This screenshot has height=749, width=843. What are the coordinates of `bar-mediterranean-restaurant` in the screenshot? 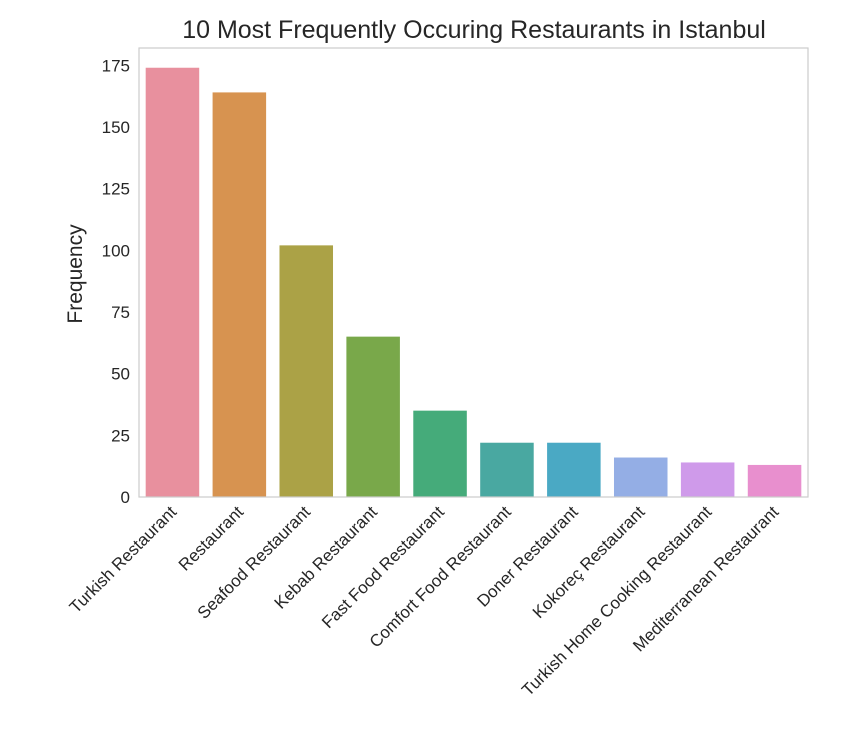 It's located at (774, 480).